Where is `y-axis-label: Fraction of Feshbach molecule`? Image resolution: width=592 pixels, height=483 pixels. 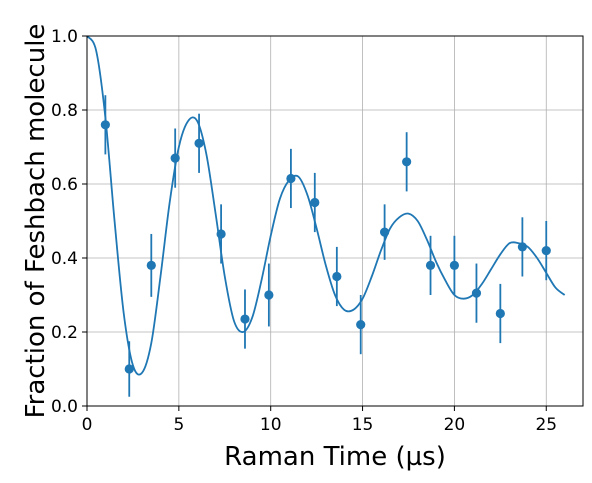 y-axis-label: Fraction of Feshbach molecule is located at coordinates (36, 221).